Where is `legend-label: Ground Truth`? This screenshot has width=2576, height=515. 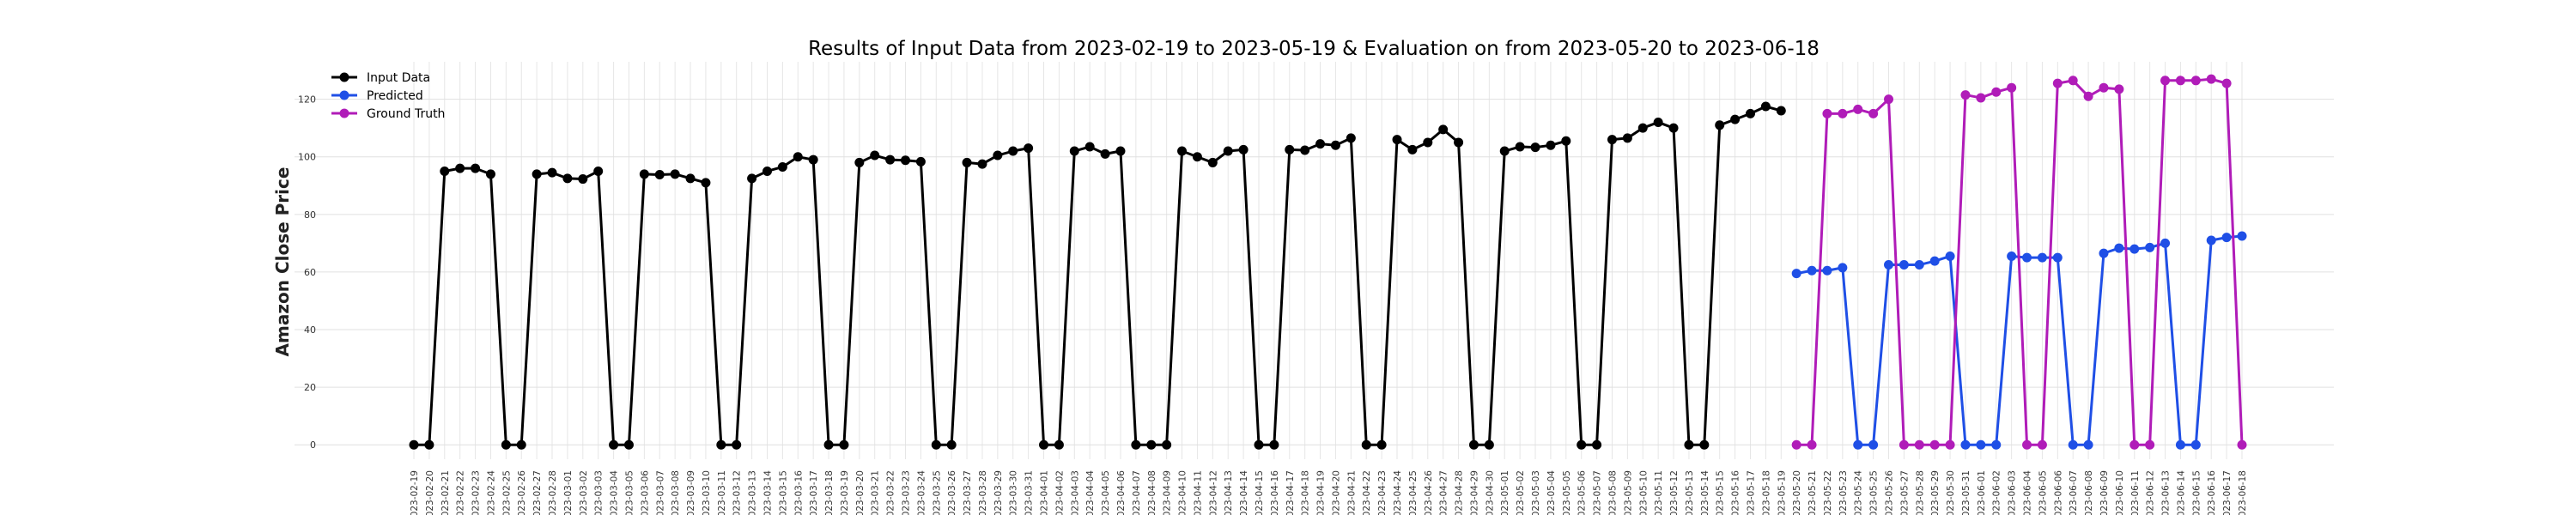
legend-label: Ground Truth is located at coordinates (406, 114).